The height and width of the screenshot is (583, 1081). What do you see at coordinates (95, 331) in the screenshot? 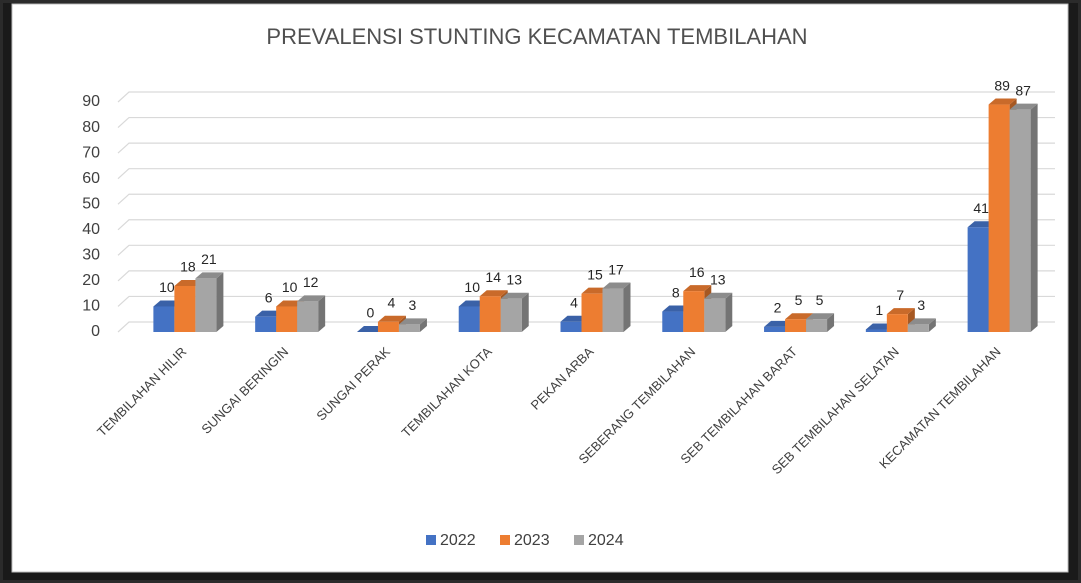
I see `y-tick-label: 0` at bounding box center [95, 331].